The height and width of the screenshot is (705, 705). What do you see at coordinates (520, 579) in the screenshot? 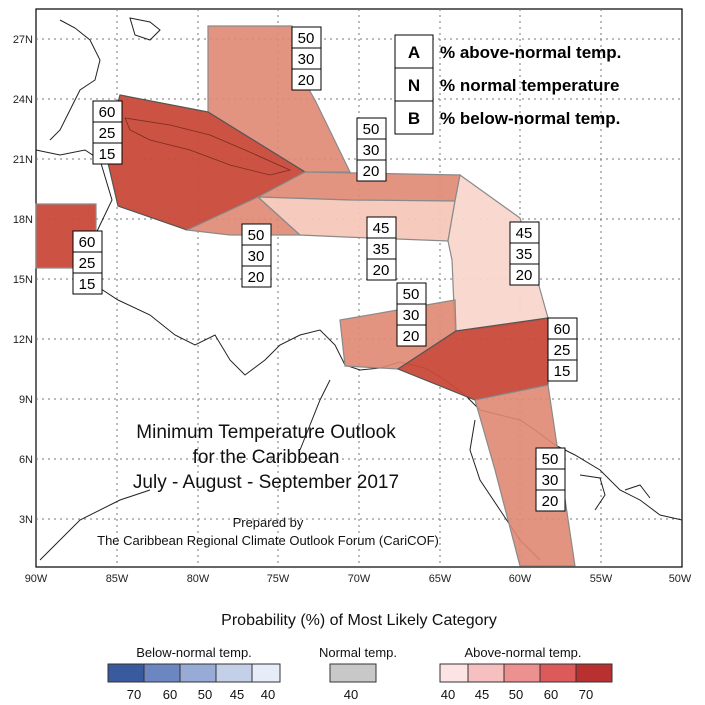
I see `lon-label: 60W` at bounding box center [520, 579].